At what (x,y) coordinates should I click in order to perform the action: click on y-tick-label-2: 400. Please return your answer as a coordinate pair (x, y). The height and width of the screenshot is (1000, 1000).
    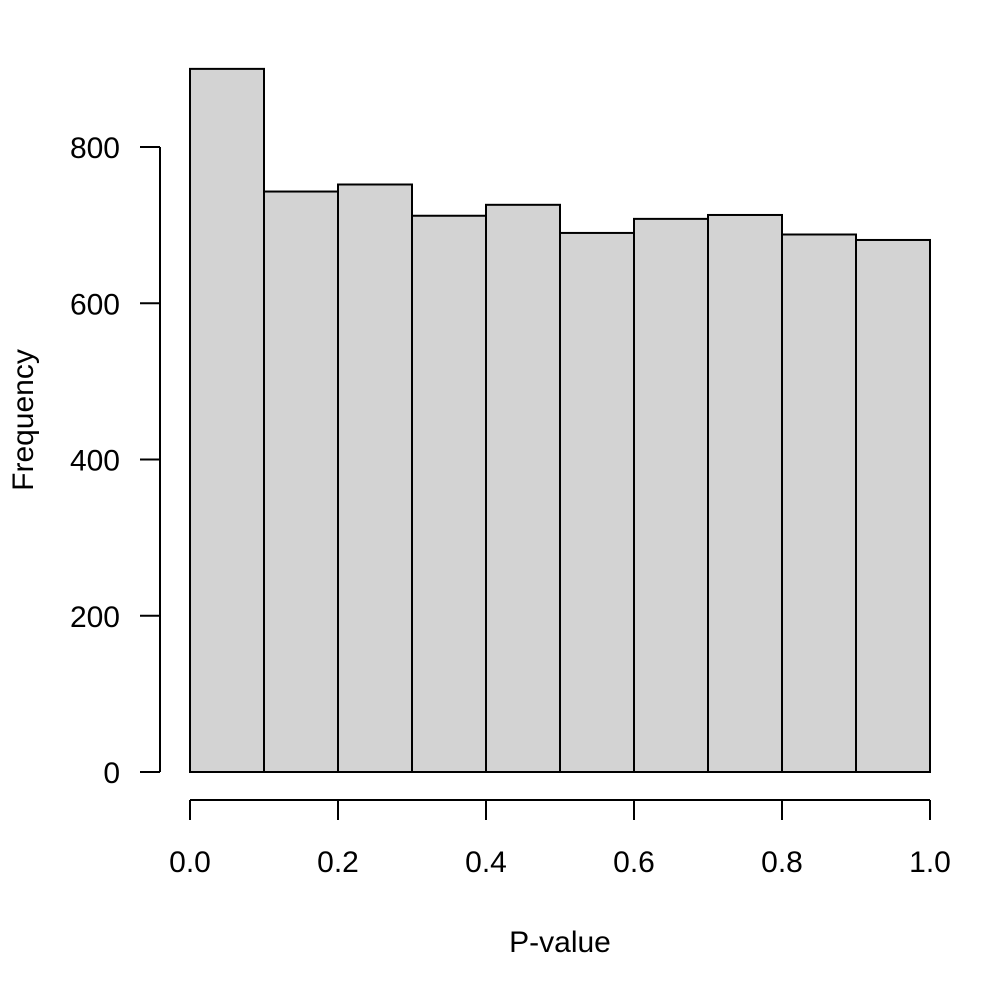
    Looking at the image, I should click on (95, 461).